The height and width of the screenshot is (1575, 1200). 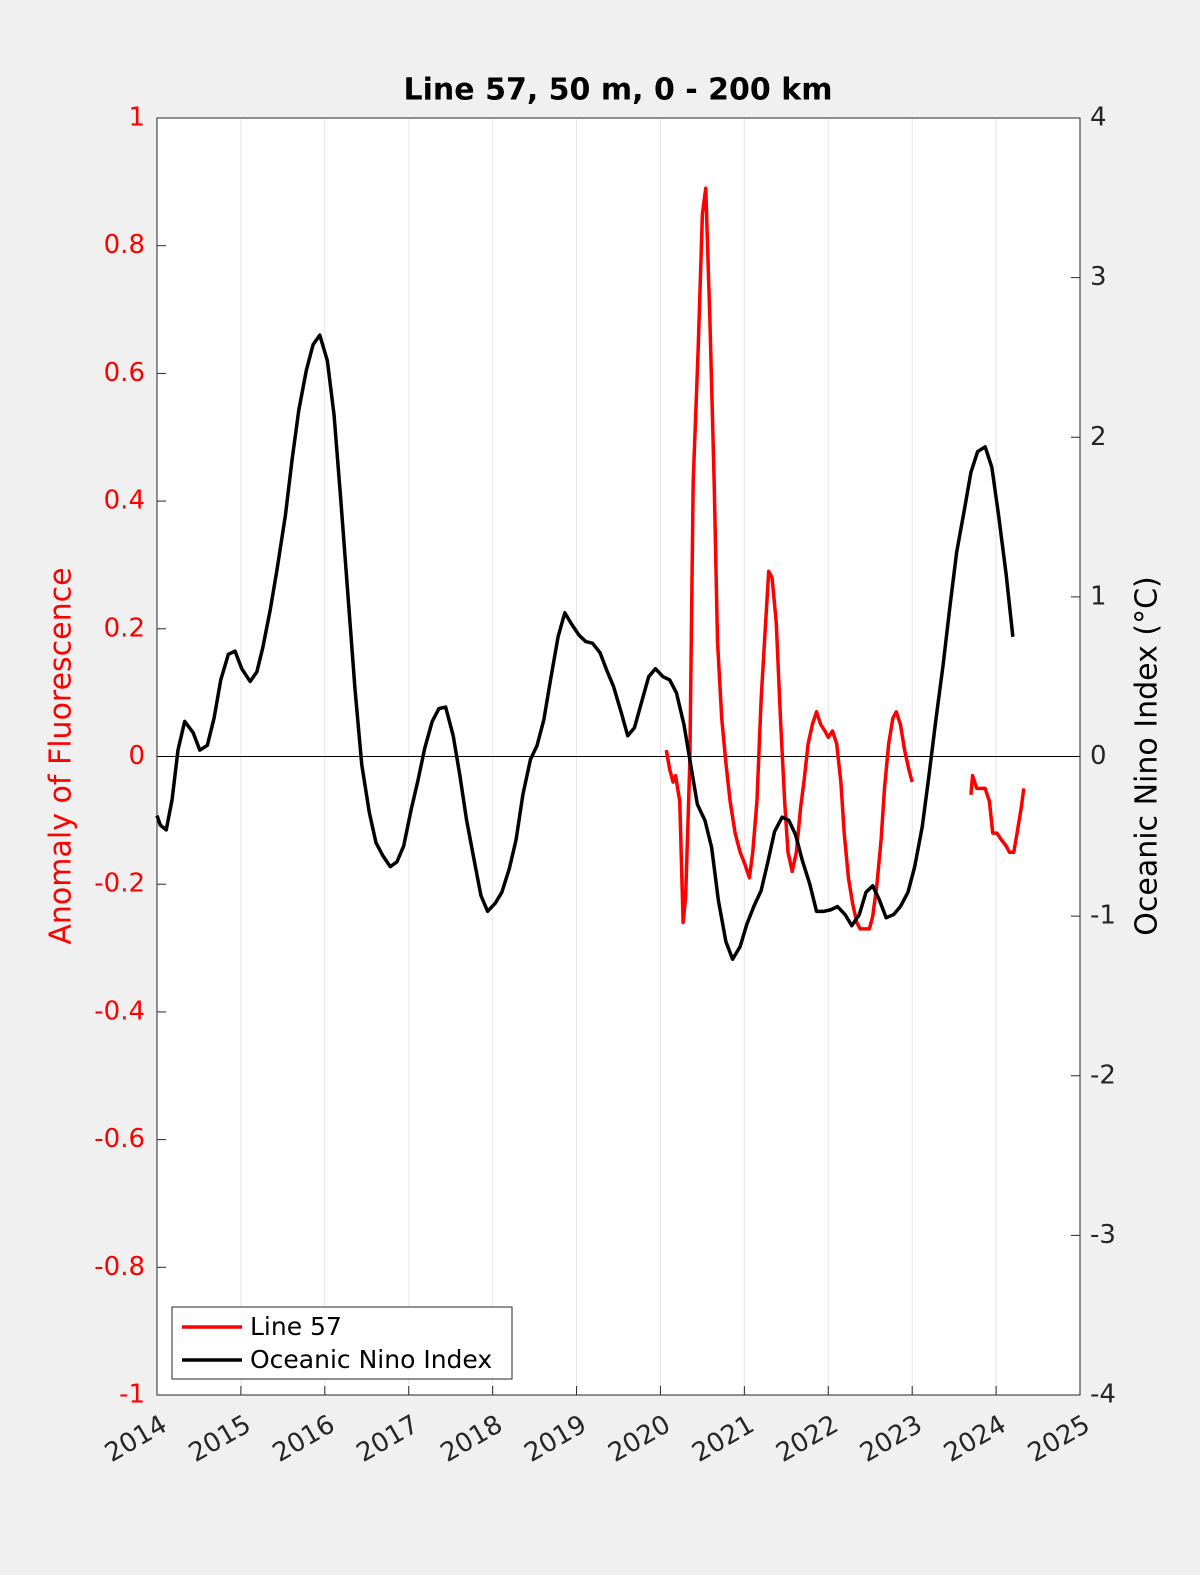 What do you see at coordinates (1059, 1439) in the screenshot?
I see `x-tick-label: 2025` at bounding box center [1059, 1439].